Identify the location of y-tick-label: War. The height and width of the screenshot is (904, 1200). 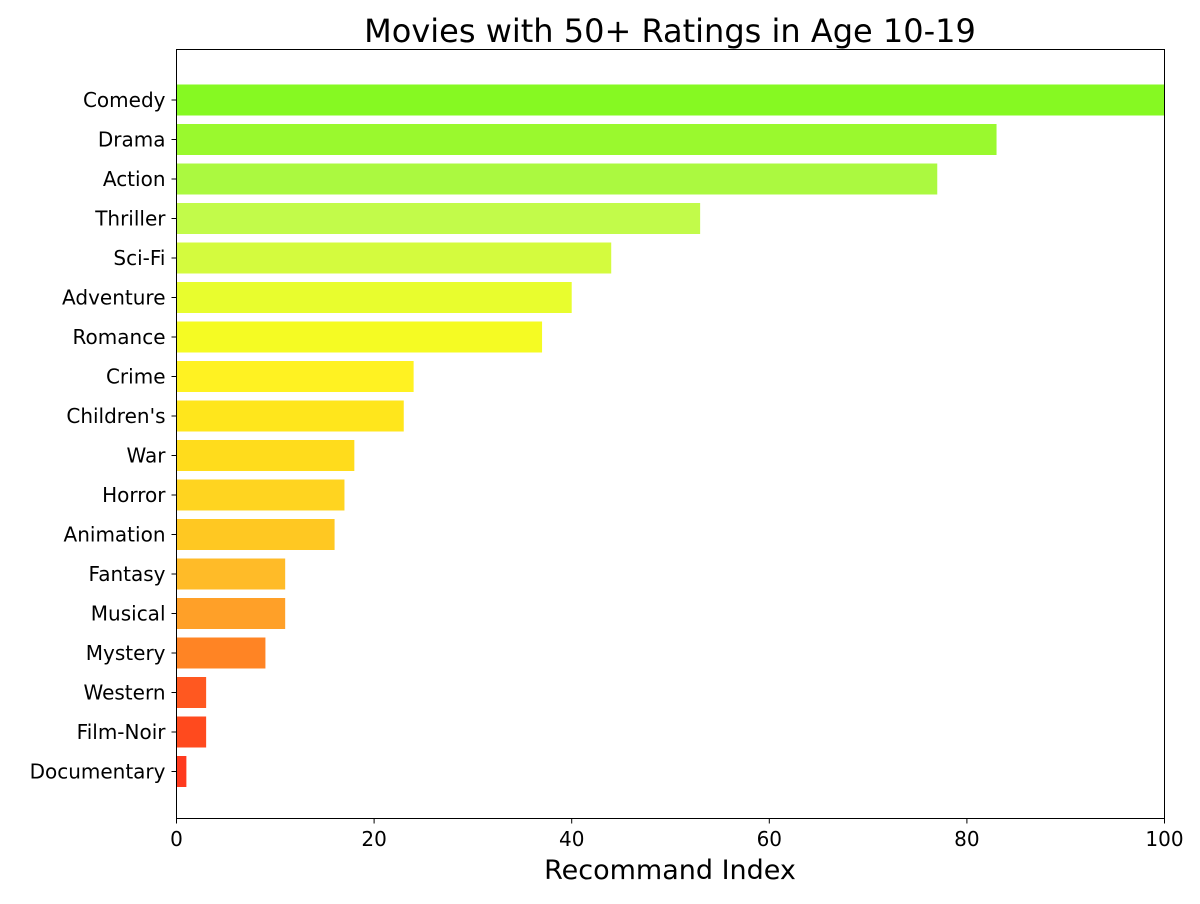
(147, 456).